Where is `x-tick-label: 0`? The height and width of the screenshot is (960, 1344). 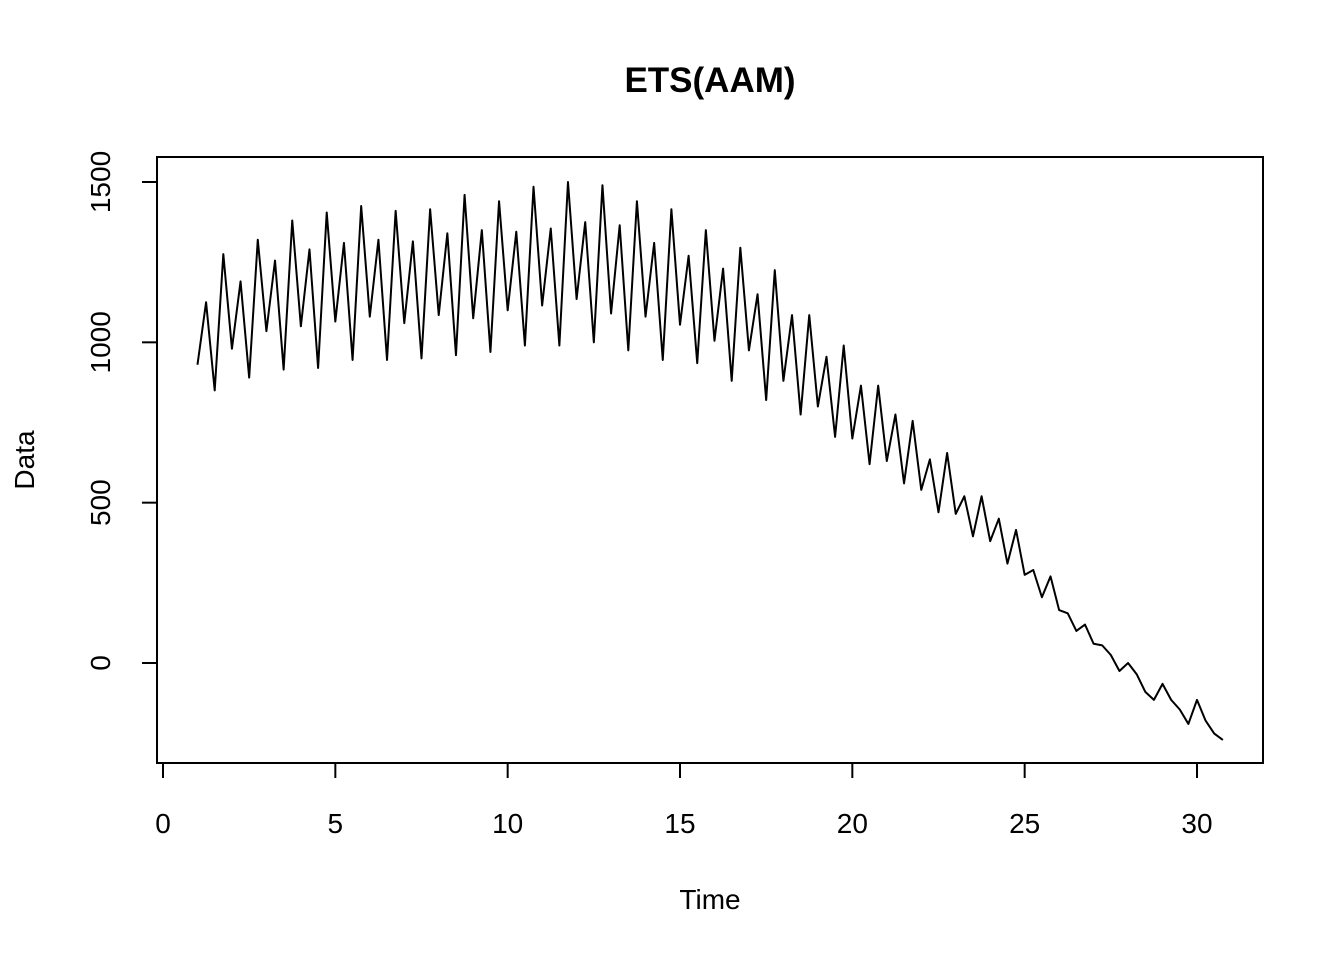 x-tick-label: 0 is located at coordinates (163, 823).